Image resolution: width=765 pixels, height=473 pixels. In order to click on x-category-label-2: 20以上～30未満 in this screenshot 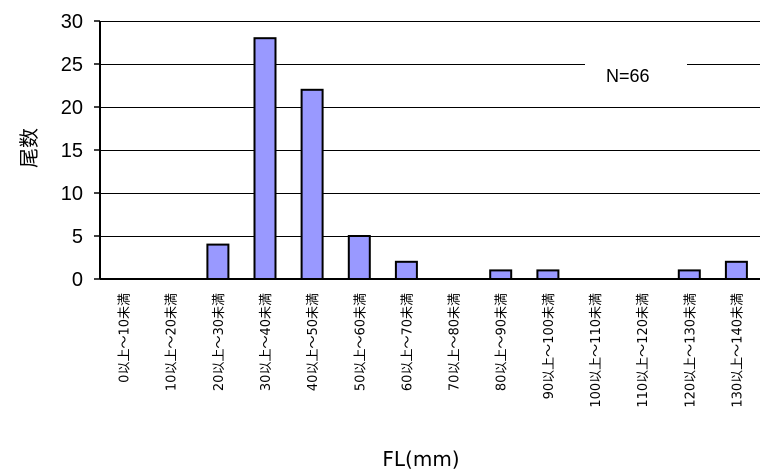, I will do `click(219, 342)`.